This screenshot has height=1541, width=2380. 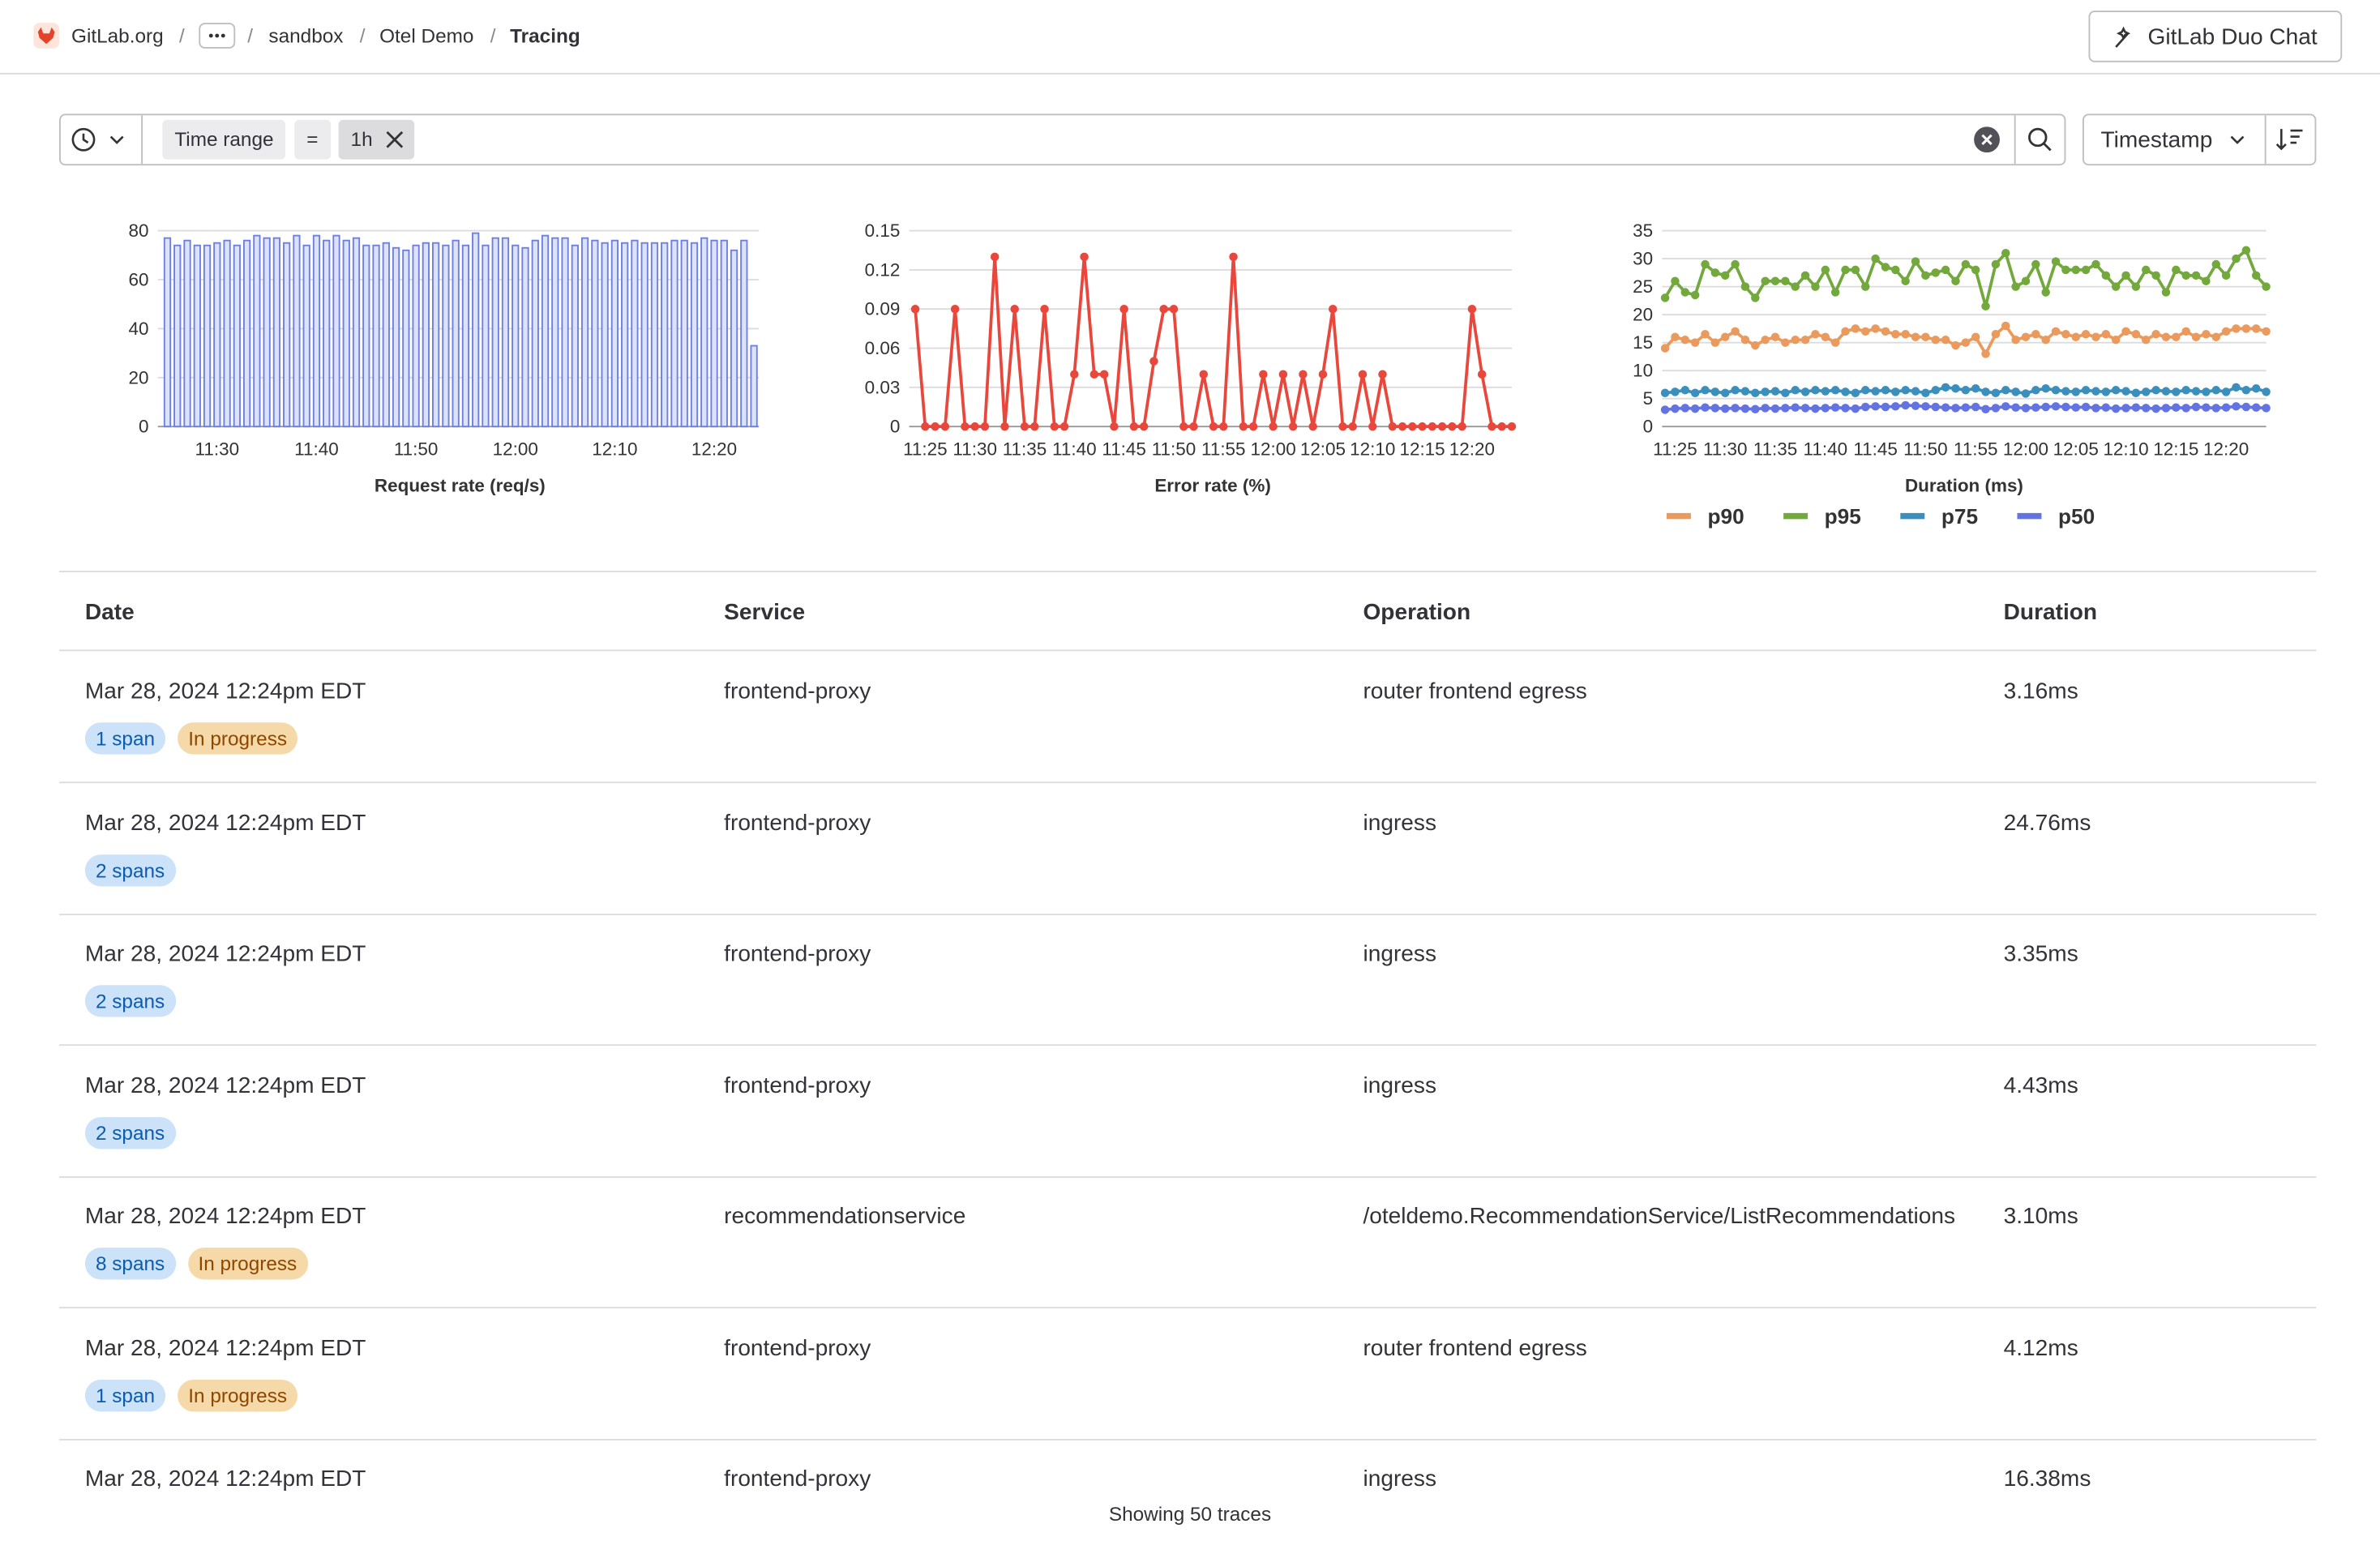 What do you see at coordinates (101, 139) in the screenshot?
I see `history-dropdown` at bounding box center [101, 139].